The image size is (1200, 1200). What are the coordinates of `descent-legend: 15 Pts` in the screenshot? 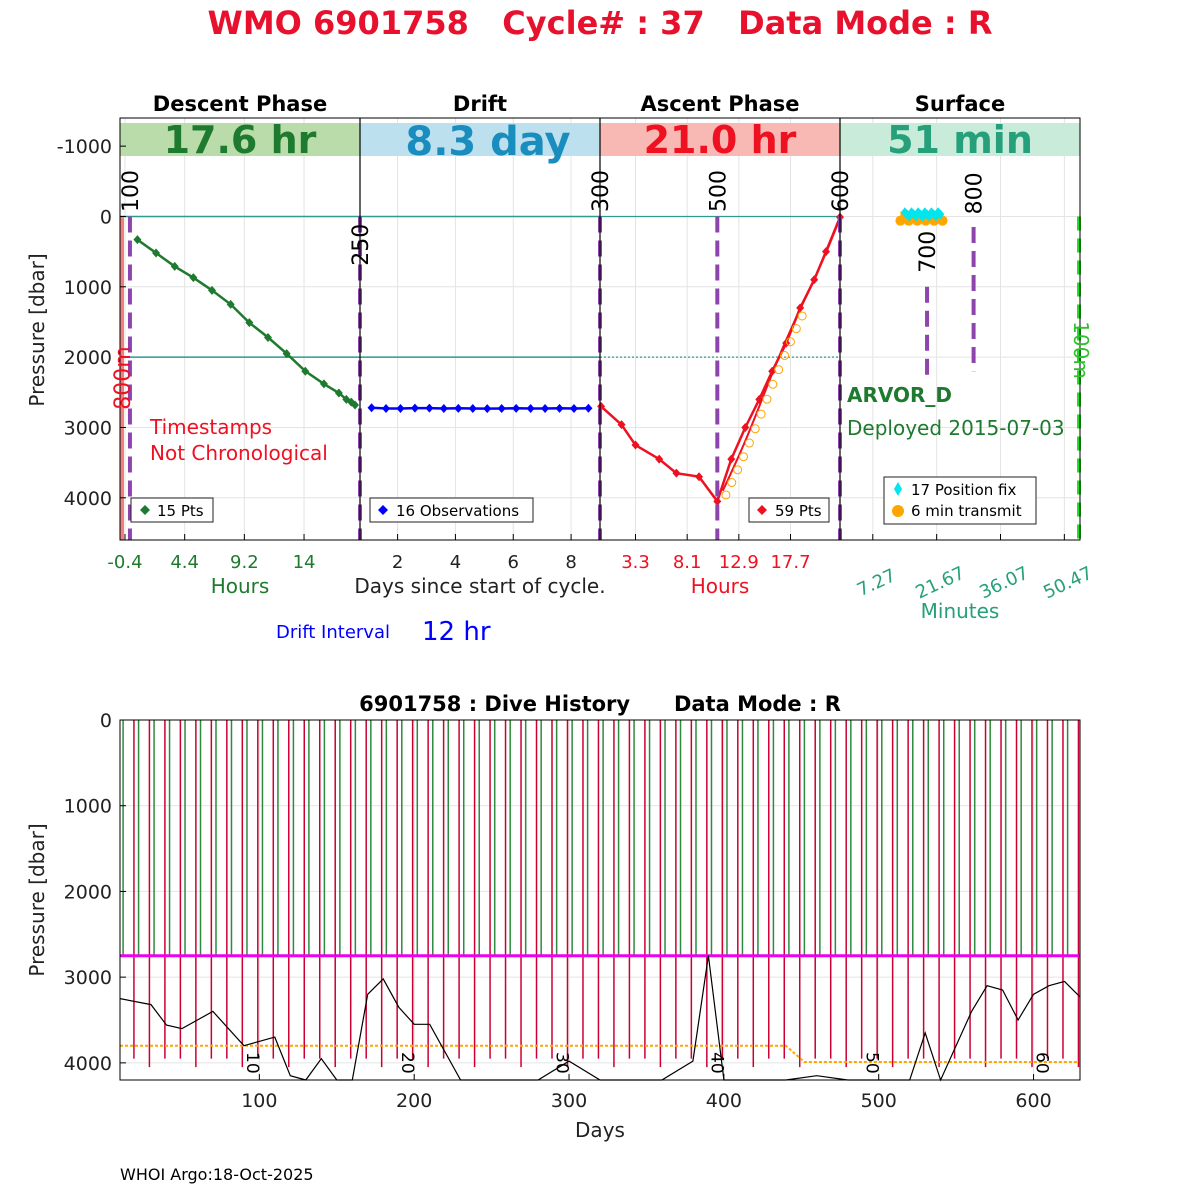 It's located at (172, 510).